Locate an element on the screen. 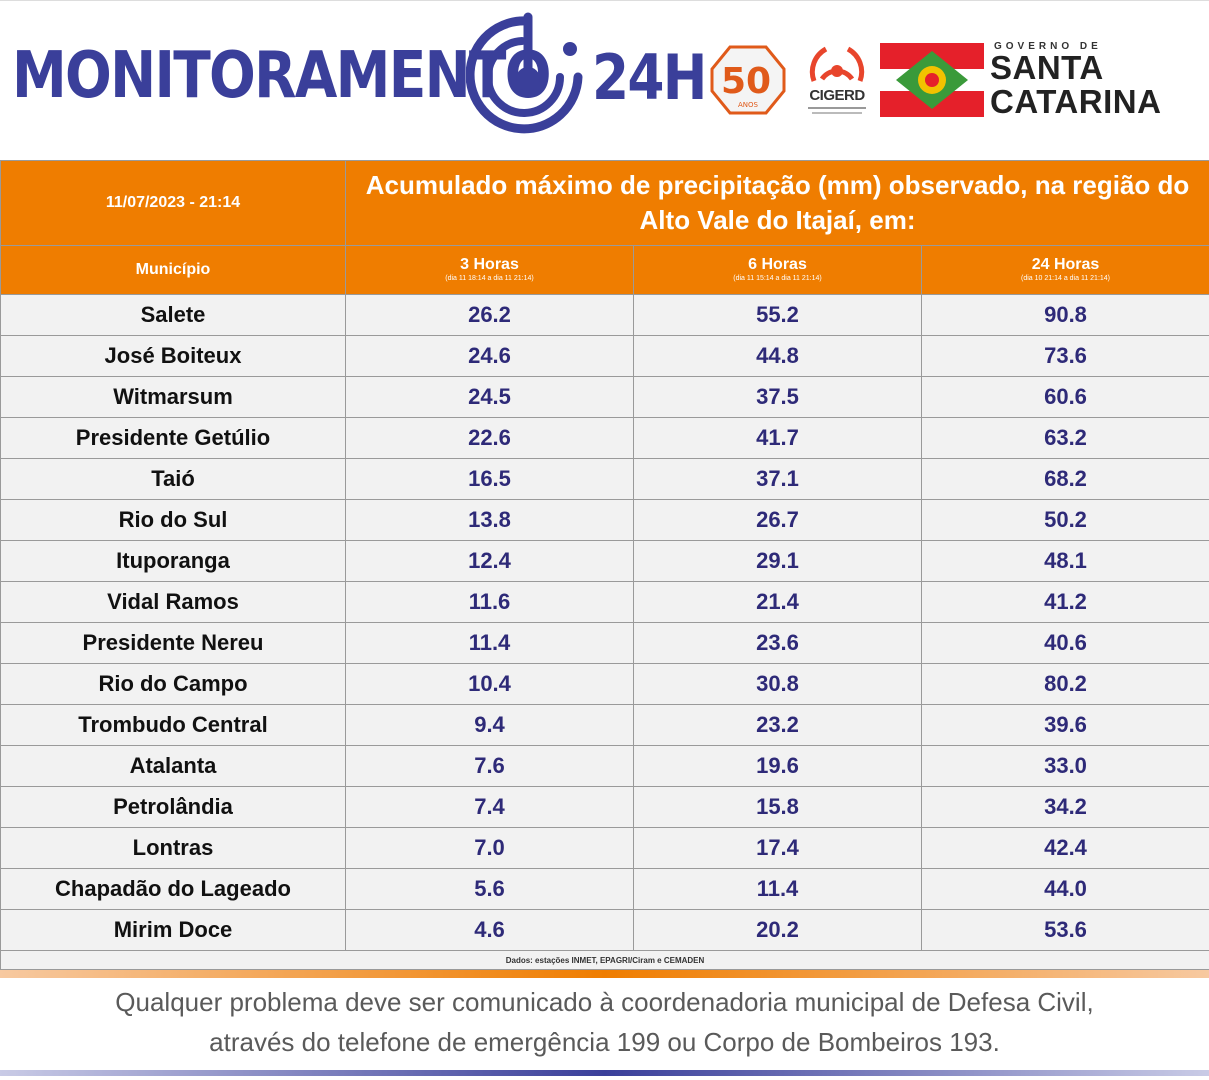  value-6h-cell: 30.8 is located at coordinates (777, 684).